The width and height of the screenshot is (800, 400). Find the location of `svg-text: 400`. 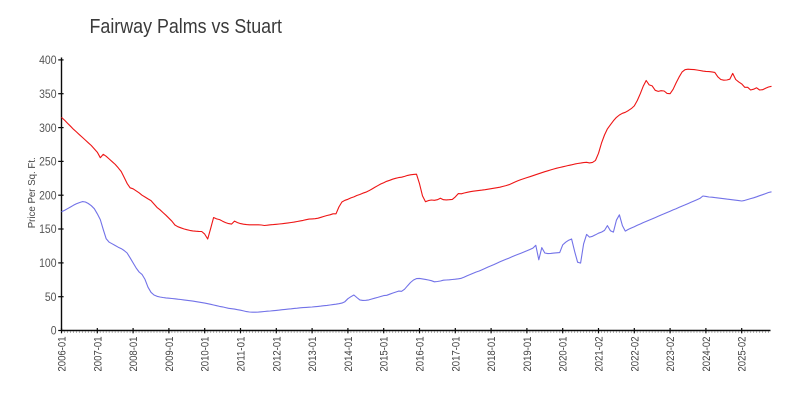

svg-text: 400 is located at coordinates (48, 60).